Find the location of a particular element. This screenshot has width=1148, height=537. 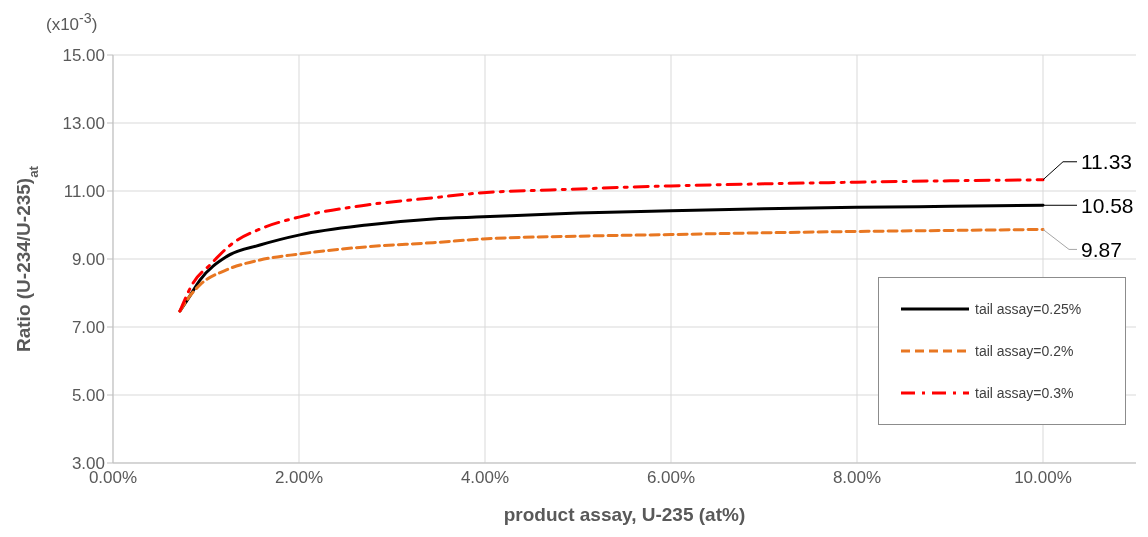

x-axis-title: product assay, U-235 (at%) is located at coordinates (624, 514).